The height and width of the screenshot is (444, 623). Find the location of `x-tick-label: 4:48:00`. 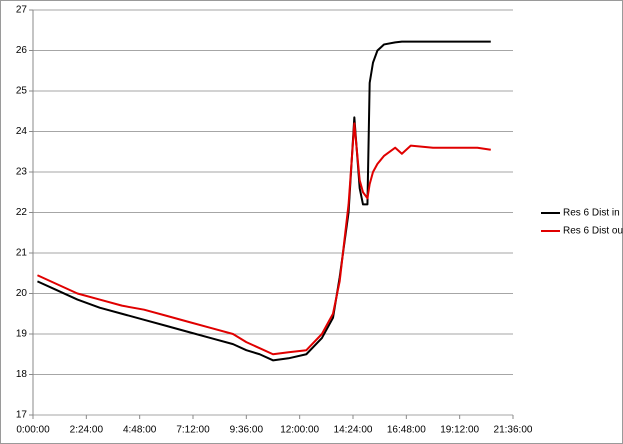

x-tick-label: 4:48:00 is located at coordinates (140, 430).